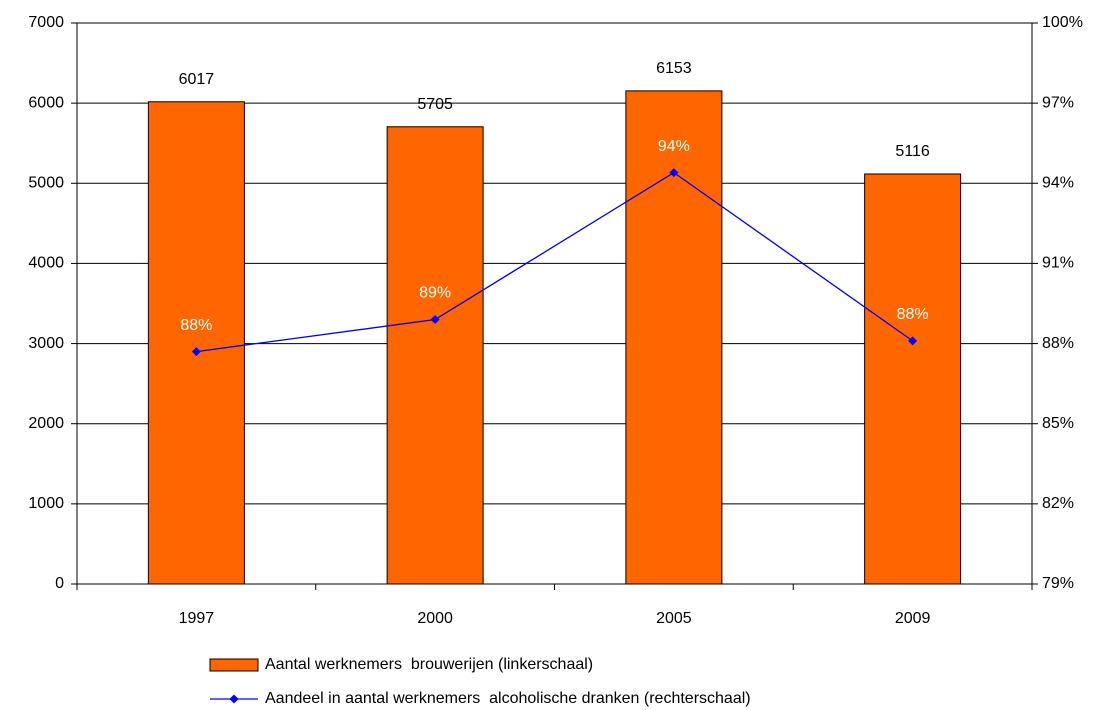 This screenshot has height=710, width=1112. What do you see at coordinates (1058, 503) in the screenshot?
I see `y2-tick-label: 82%` at bounding box center [1058, 503].